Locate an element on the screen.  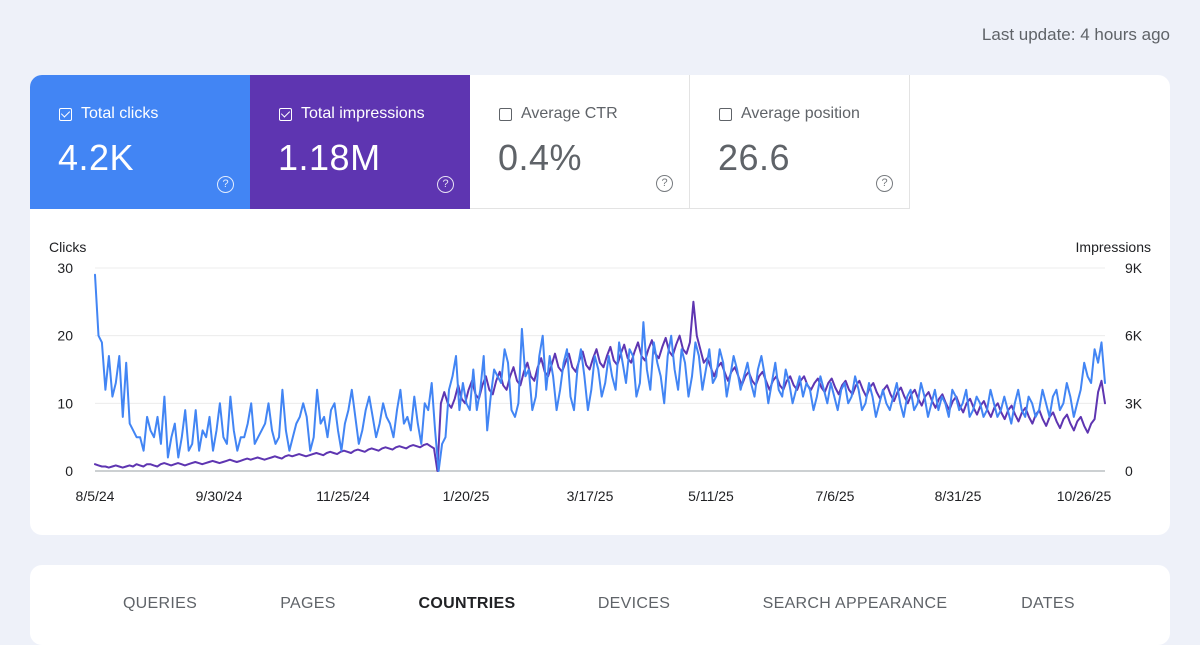
tab-queries: QUERIES is located at coordinates (160, 603).